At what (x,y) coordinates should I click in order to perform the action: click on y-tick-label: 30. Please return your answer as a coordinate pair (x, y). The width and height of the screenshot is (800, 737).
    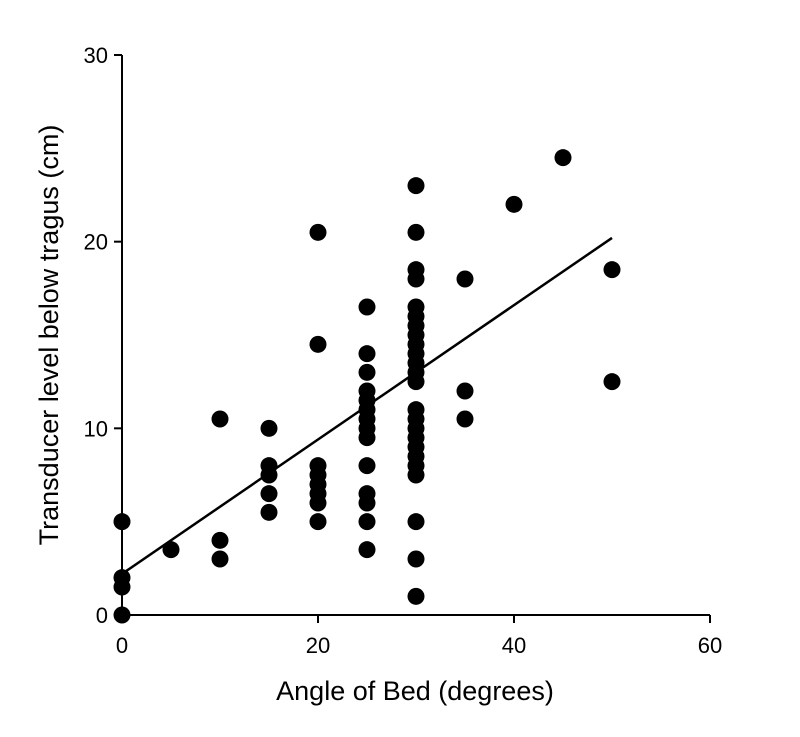
    Looking at the image, I should click on (96, 55).